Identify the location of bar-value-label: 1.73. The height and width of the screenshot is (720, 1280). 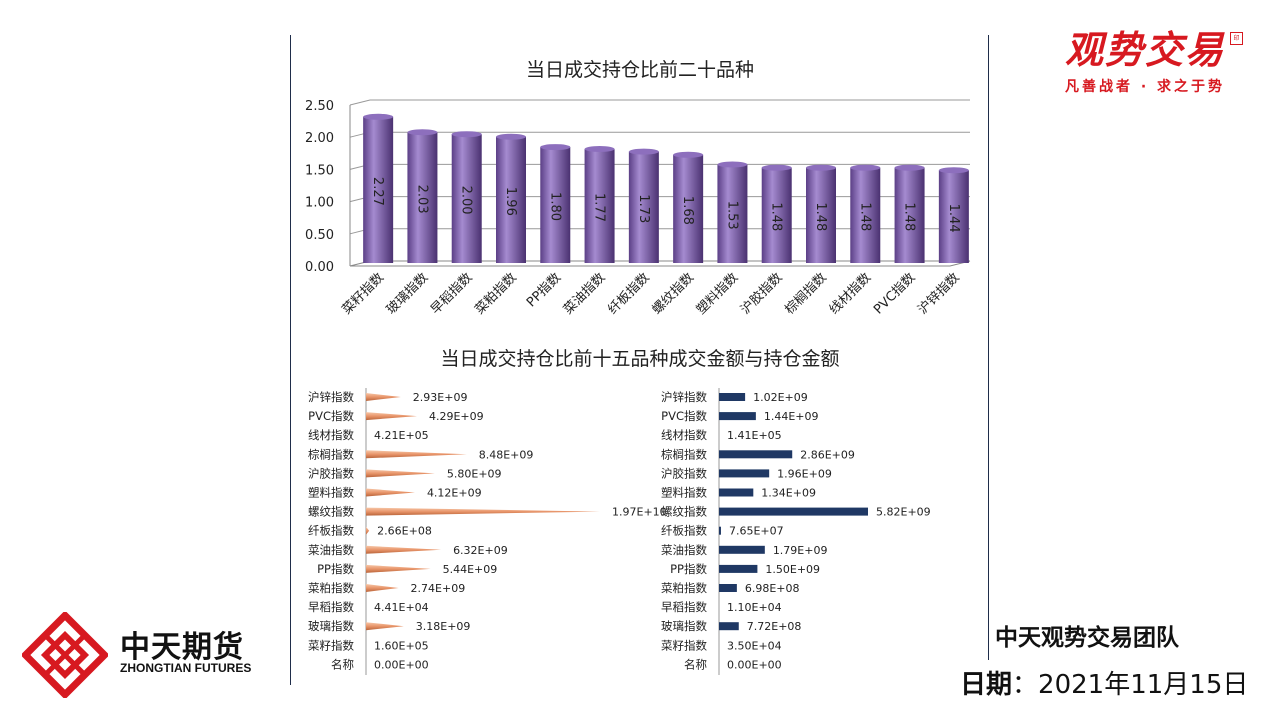
(643, 208).